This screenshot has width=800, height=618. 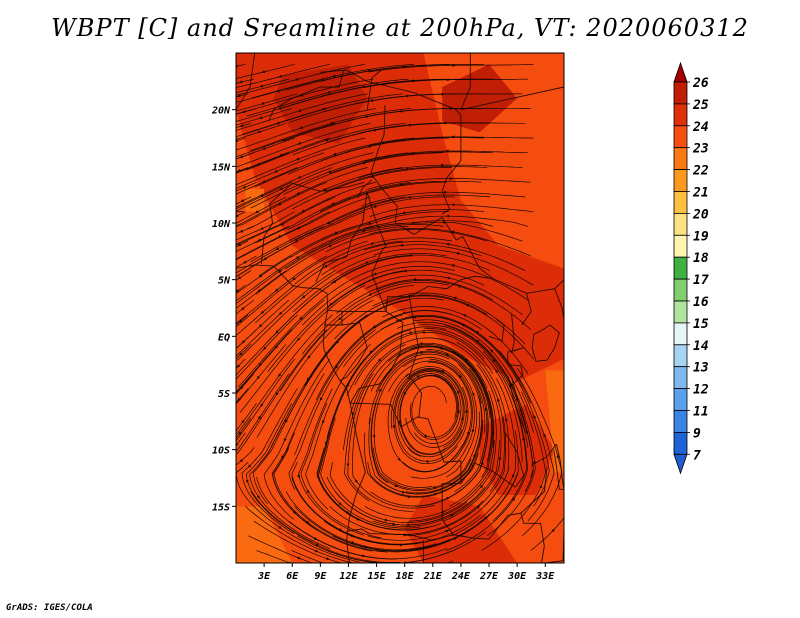 What do you see at coordinates (701, 302) in the screenshot?
I see `colorbar-label: 16` at bounding box center [701, 302].